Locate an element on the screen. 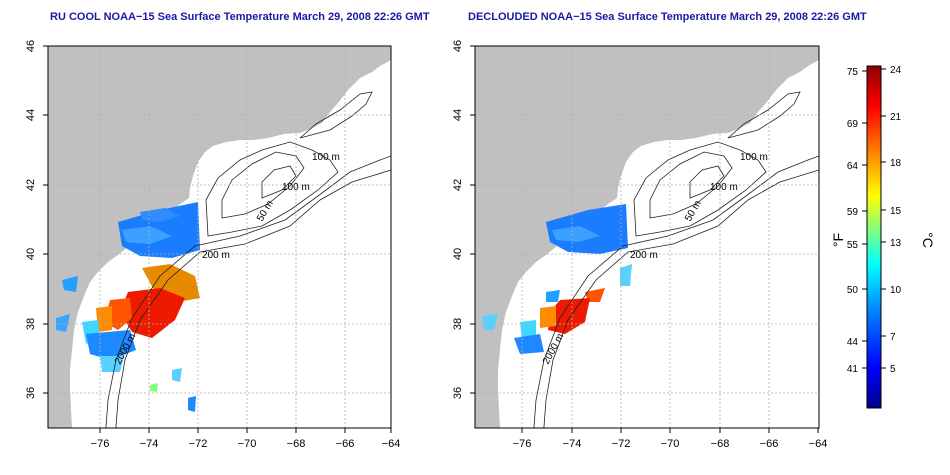  fahrenheit-tick: 64 is located at coordinates (853, 166).